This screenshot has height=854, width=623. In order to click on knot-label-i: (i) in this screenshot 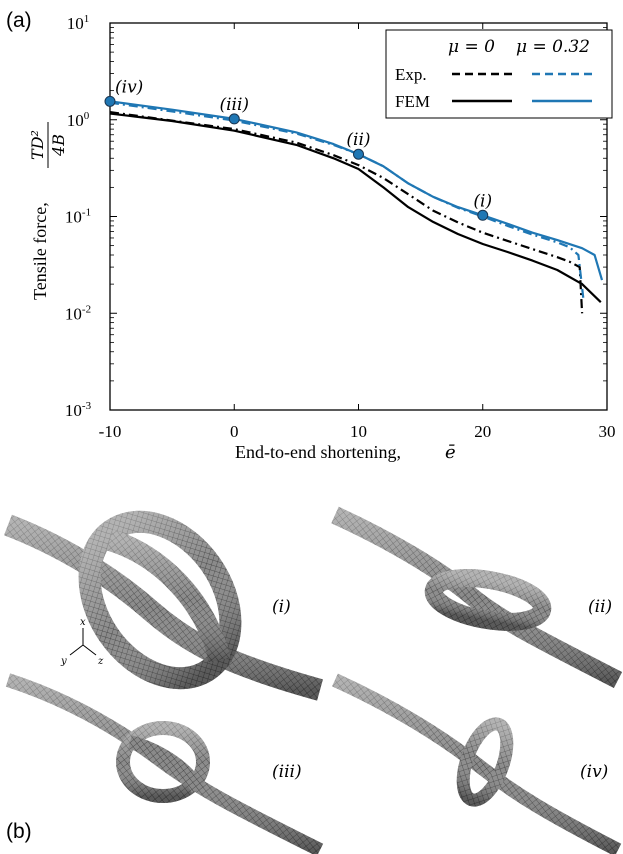, I will do `click(281, 607)`.